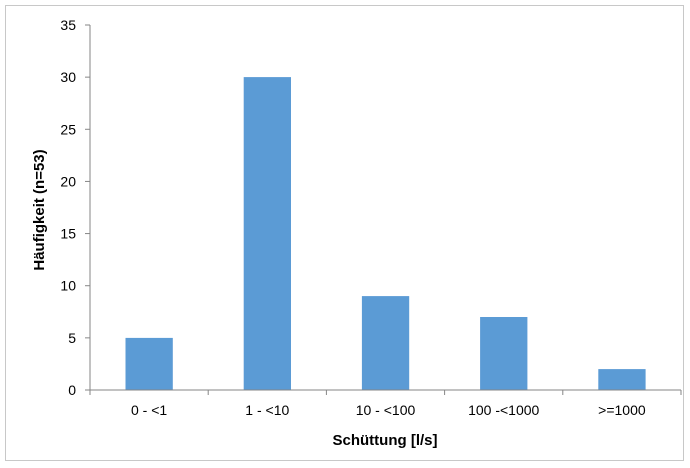 The height and width of the screenshot is (468, 690). What do you see at coordinates (72, 338) in the screenshot?
I see `y-tick-label: 5` at bounding box center [72, 338].